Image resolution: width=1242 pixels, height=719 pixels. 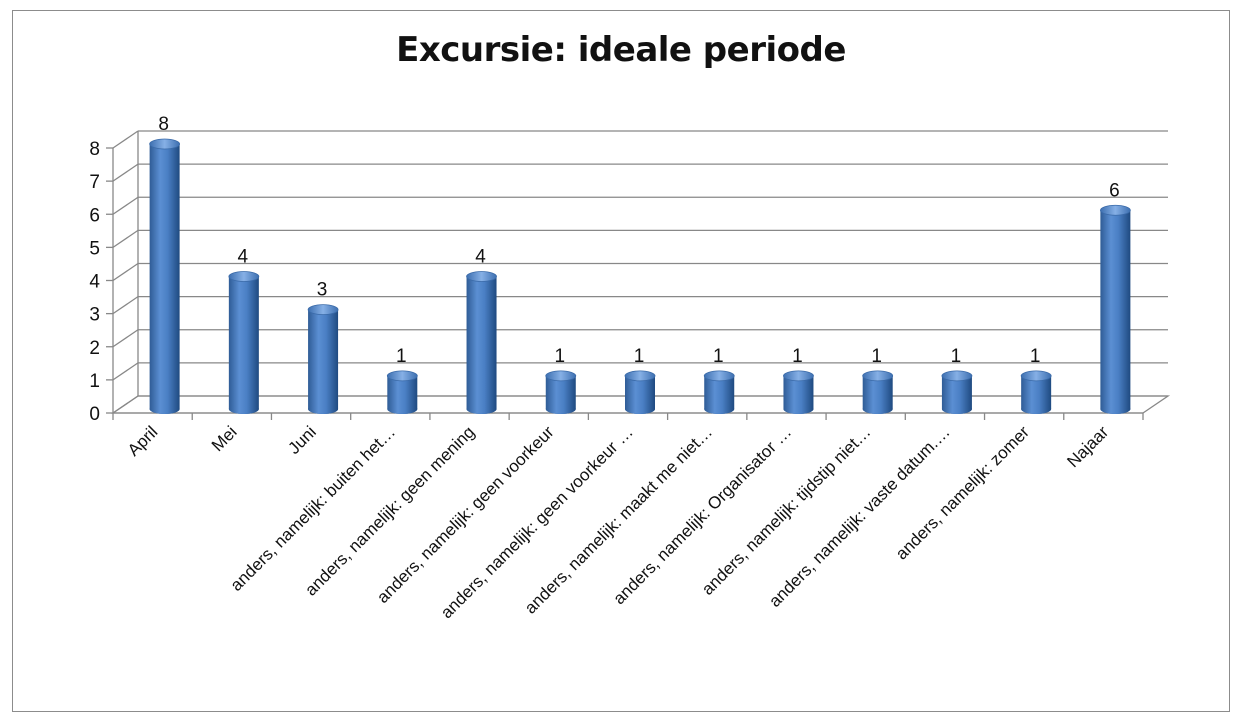 What do you see at coordinates (962, 492) in the screenshot?
I see `x-category-label: anders, namelijk: zomer` at bounding box center [962, 492].